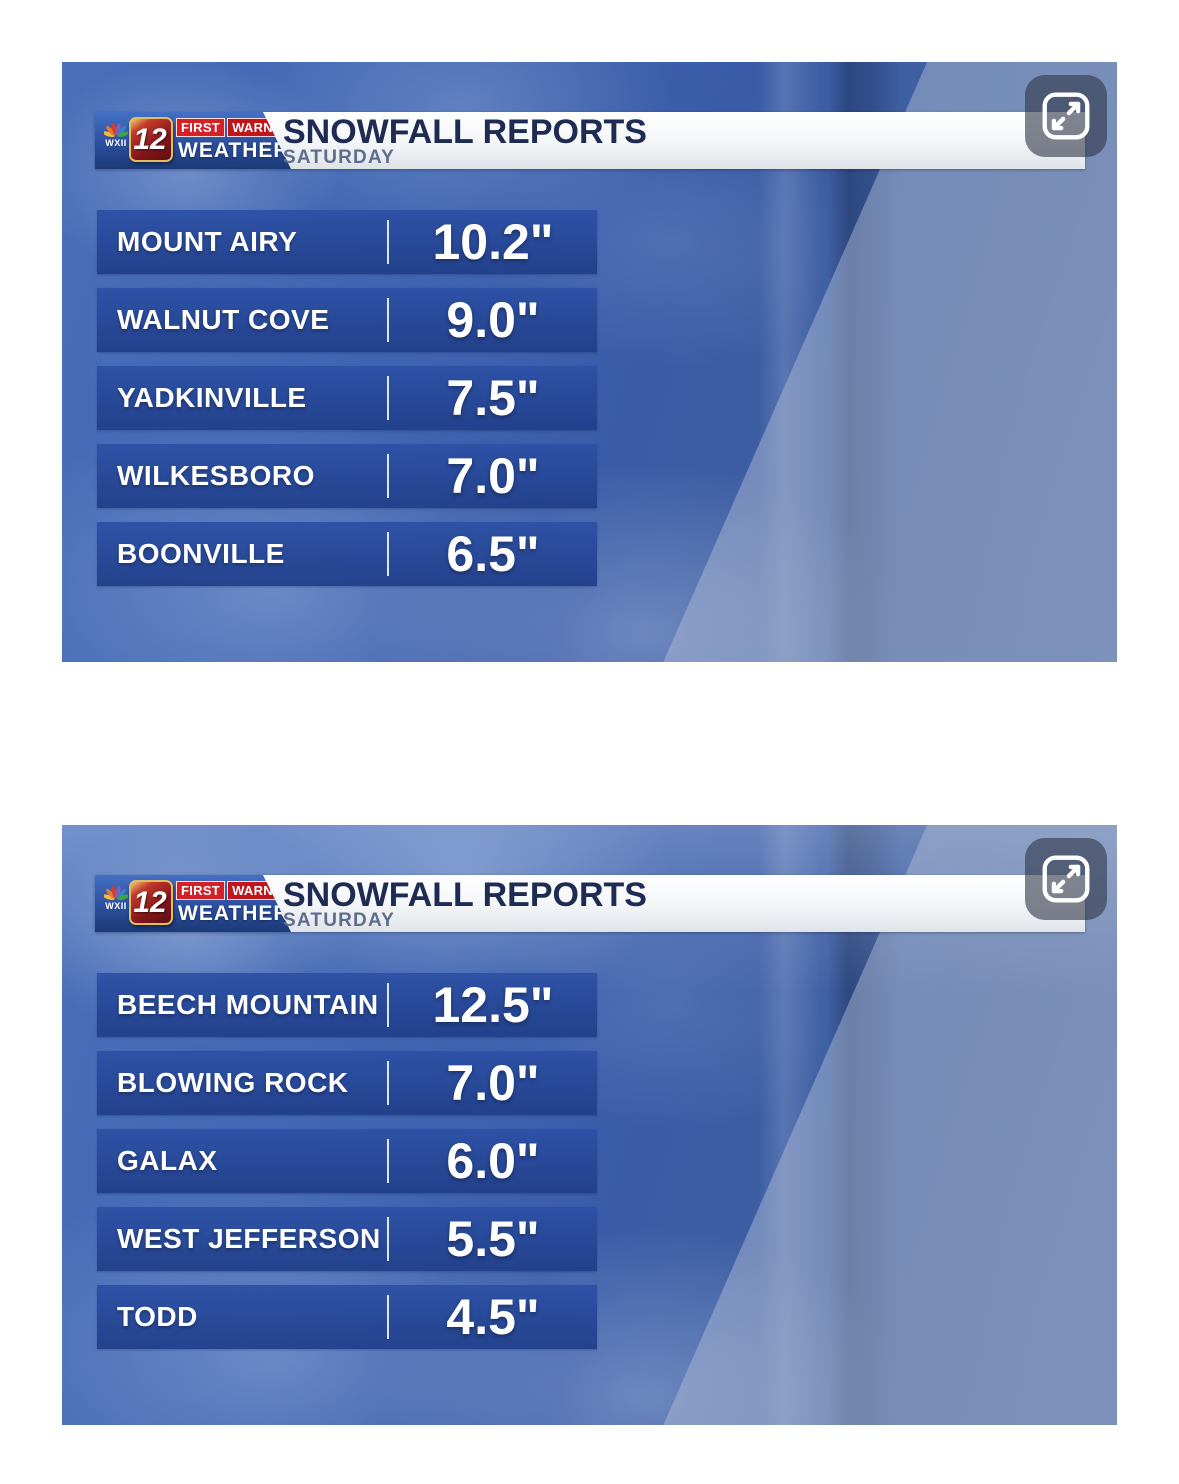  What do you see at coordinates (233, 1082) in the screenshot?
I see `location-label: BLOWING ROCK` at bounding box center [233, 1082].